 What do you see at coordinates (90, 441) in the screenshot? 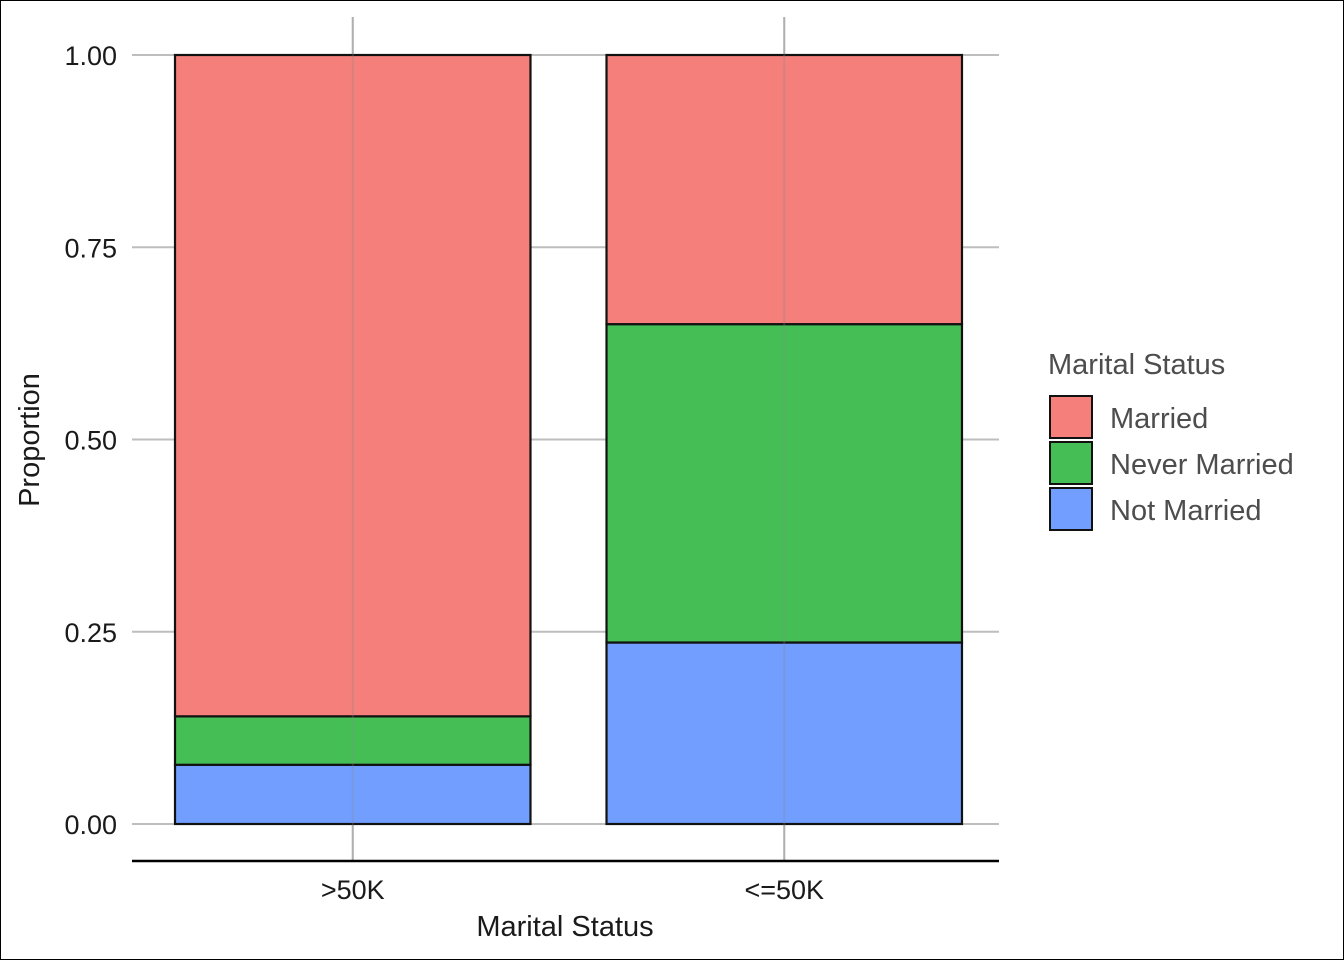
I see `y-tick-label: 0.50` at bounding box center [90, 441].